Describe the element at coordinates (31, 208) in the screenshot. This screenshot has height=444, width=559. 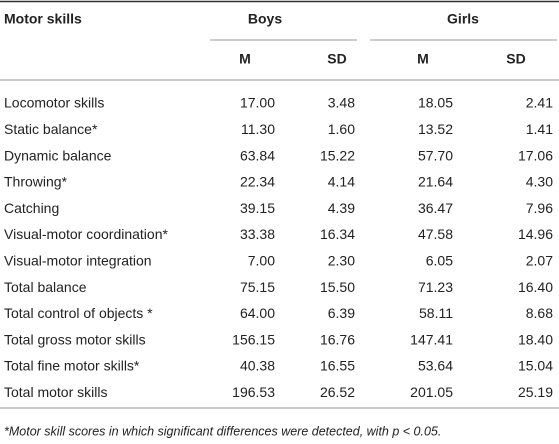
I see `row-label: Catching` at that location.